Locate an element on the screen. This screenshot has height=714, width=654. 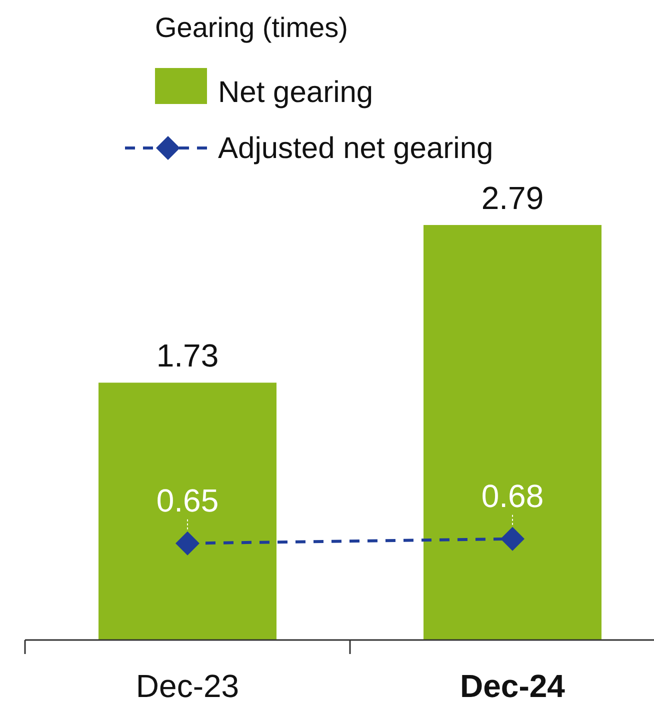
data-label: 2.79 is located at coordinates (512, 198).